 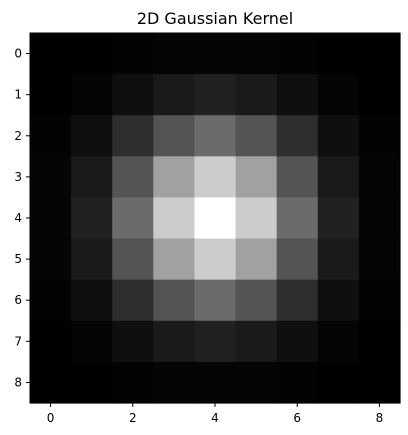 What do you see at coordinates (18, 218) in the screenshot?
I see `y-tick-label: 4` at bounding box center [18, 218].